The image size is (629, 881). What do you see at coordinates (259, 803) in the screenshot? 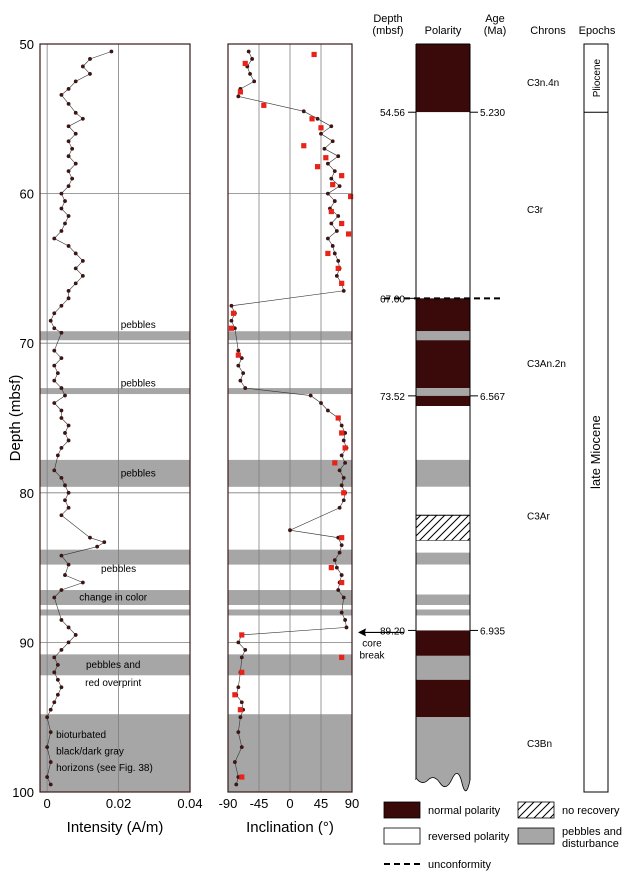
I see `x-tick-label: -45` at bounding box center [259, 803].